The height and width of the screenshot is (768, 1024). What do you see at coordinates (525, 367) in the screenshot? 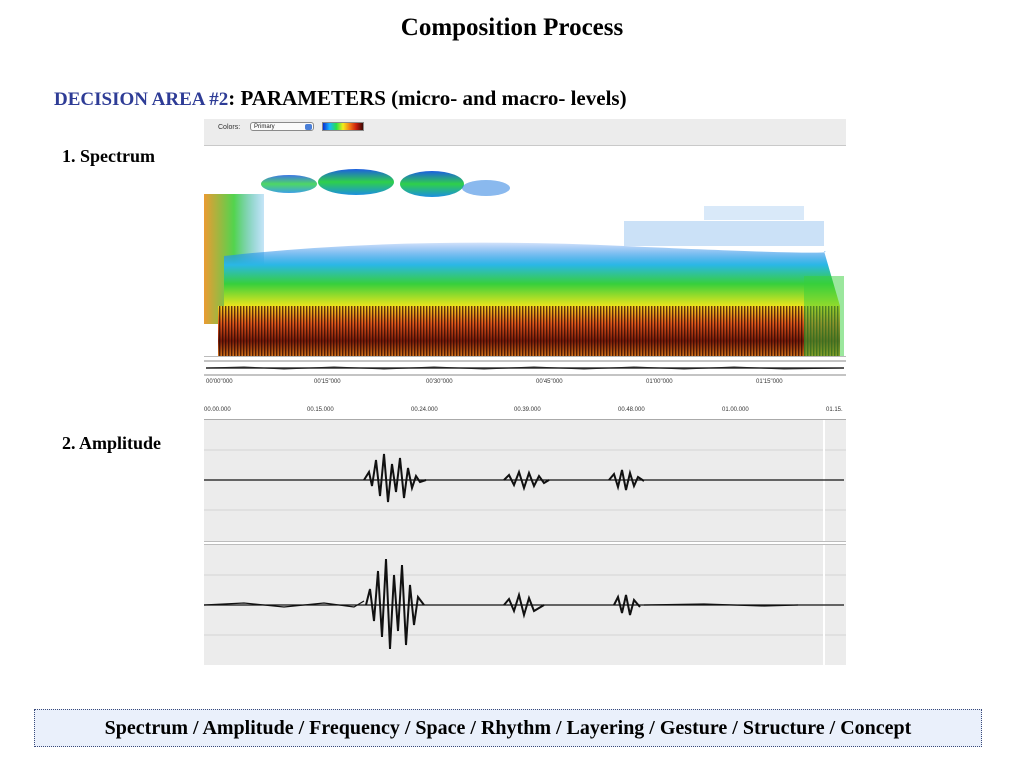
I see `overview-waveform` at bounding box center [525, 367].